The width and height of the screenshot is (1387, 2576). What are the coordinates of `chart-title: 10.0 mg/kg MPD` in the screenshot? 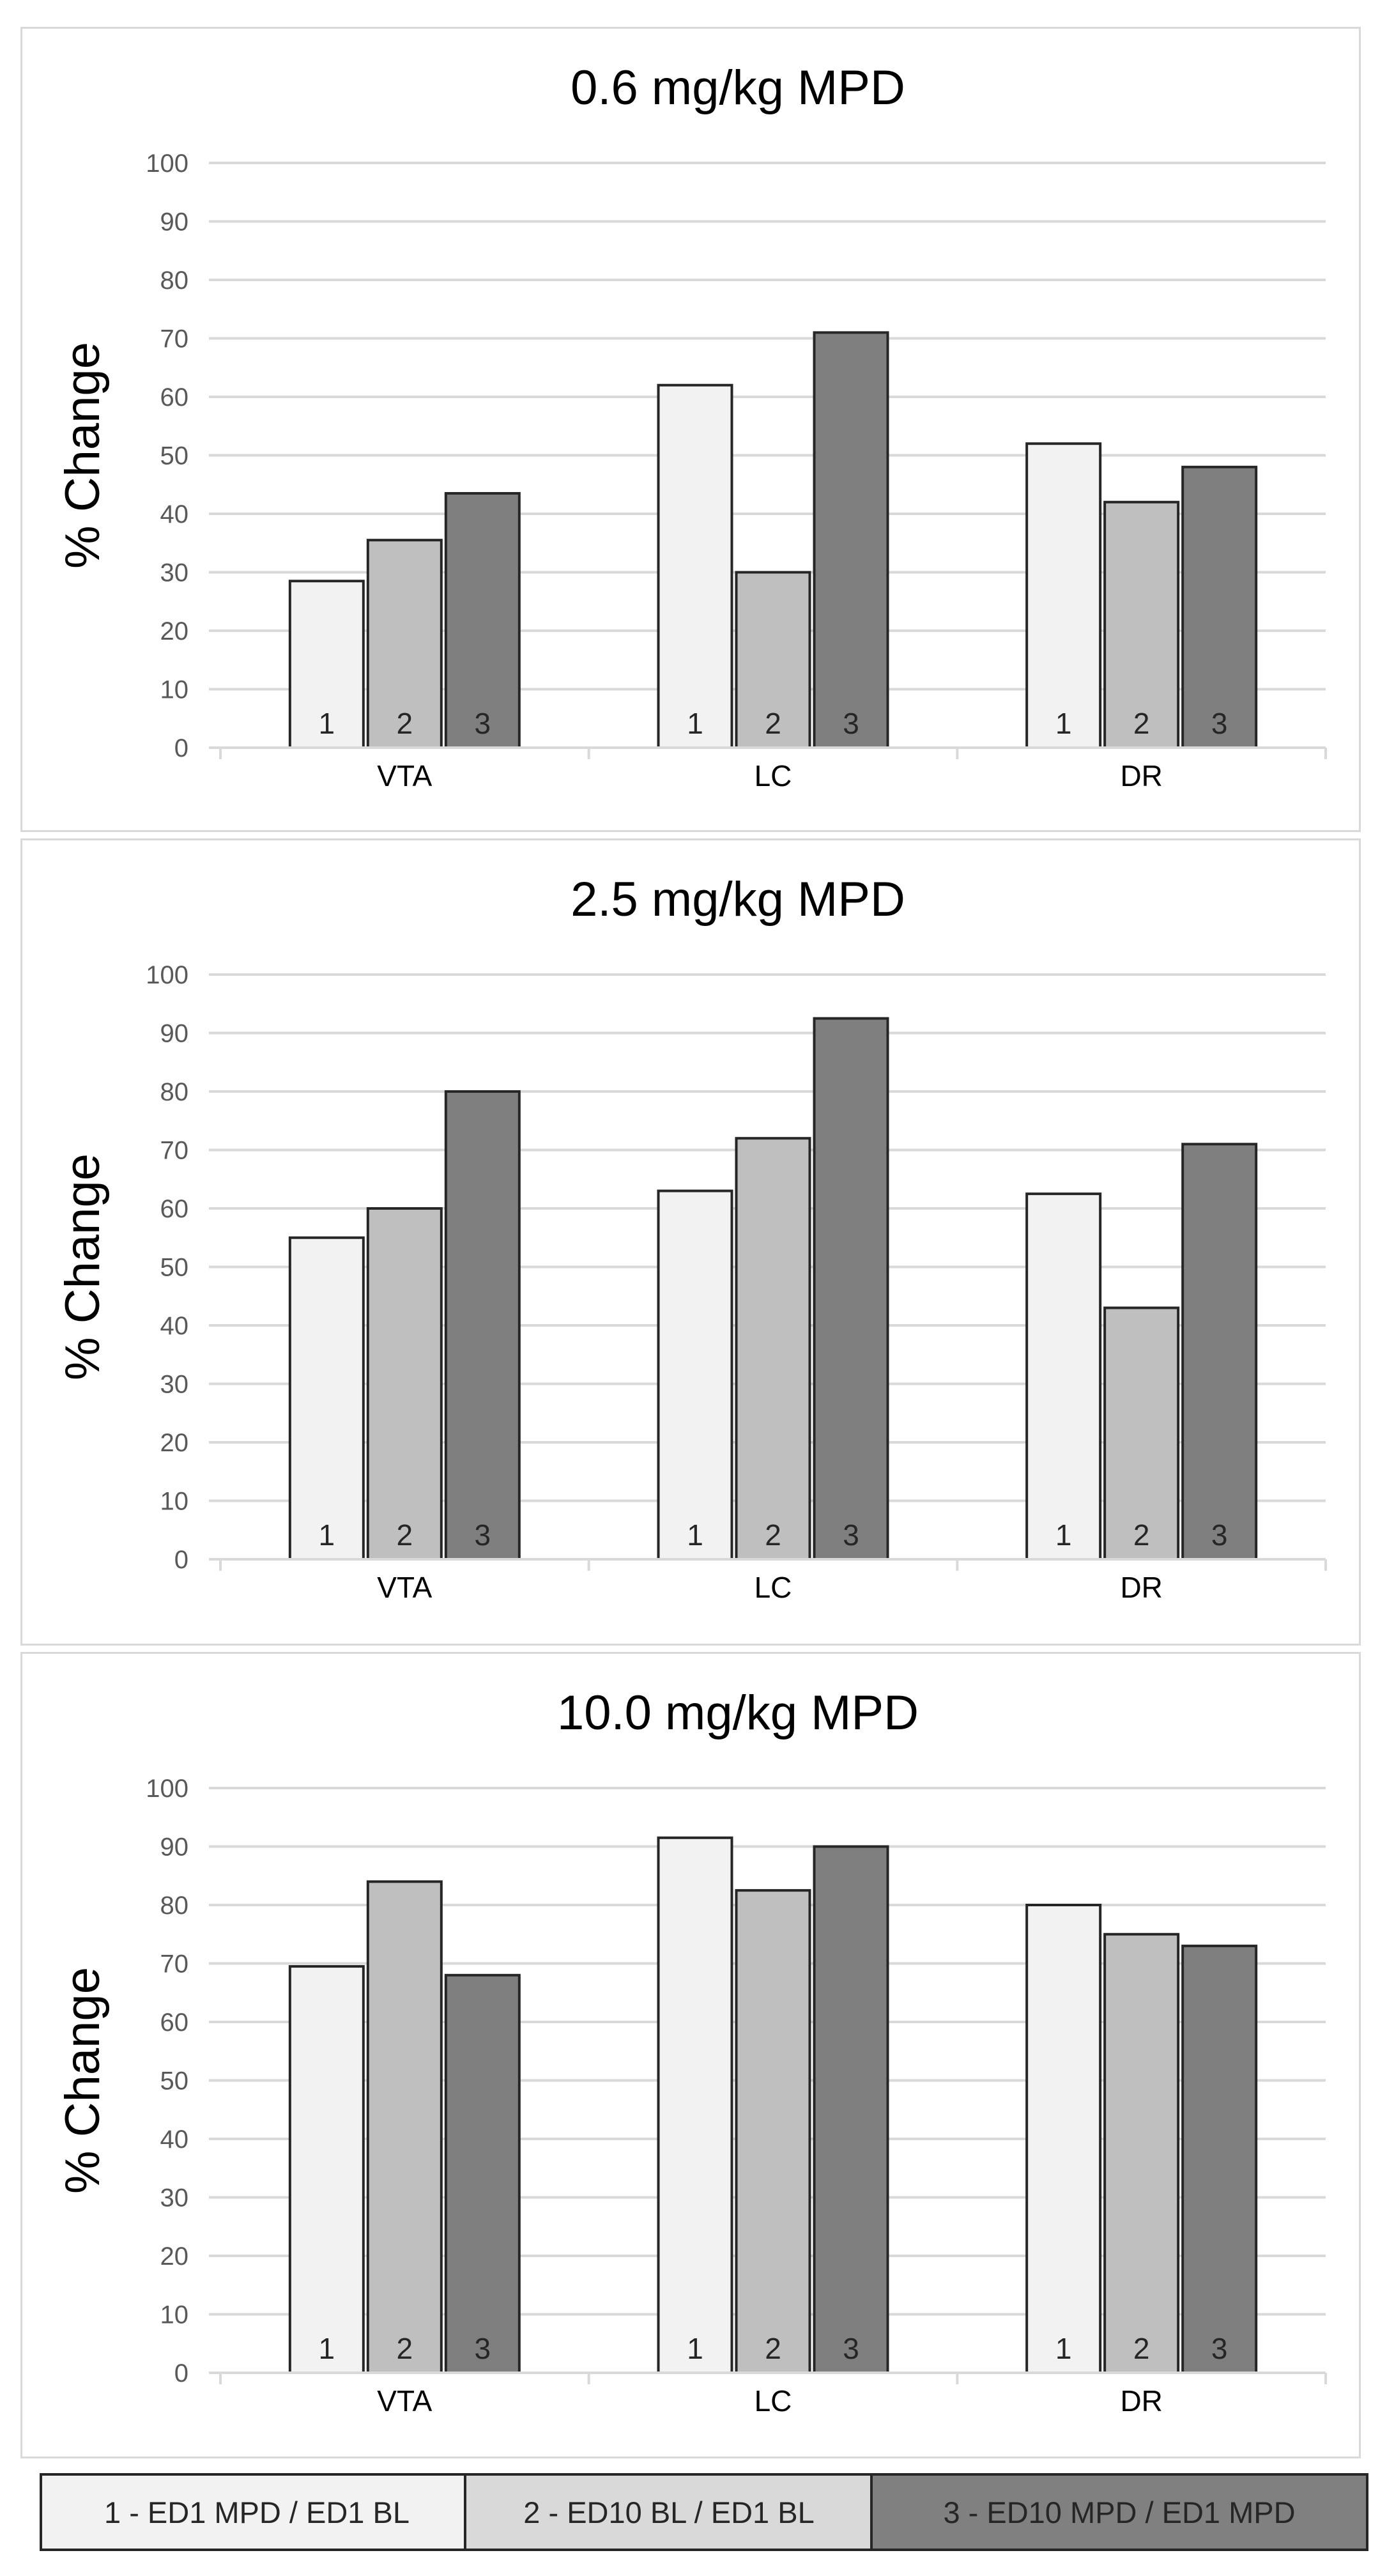 It's located at (738, 1713).